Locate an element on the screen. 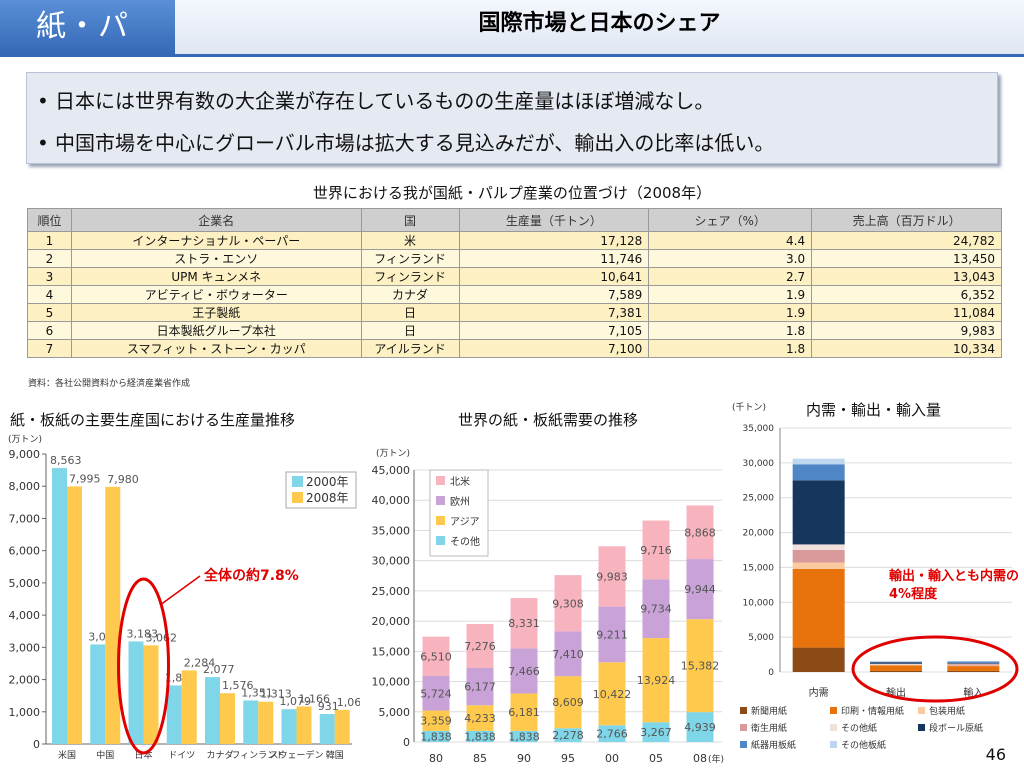 This screenshot has height=768, width=1024. chart1-legend-label: 2000年 is located at coordinates (327, 482).